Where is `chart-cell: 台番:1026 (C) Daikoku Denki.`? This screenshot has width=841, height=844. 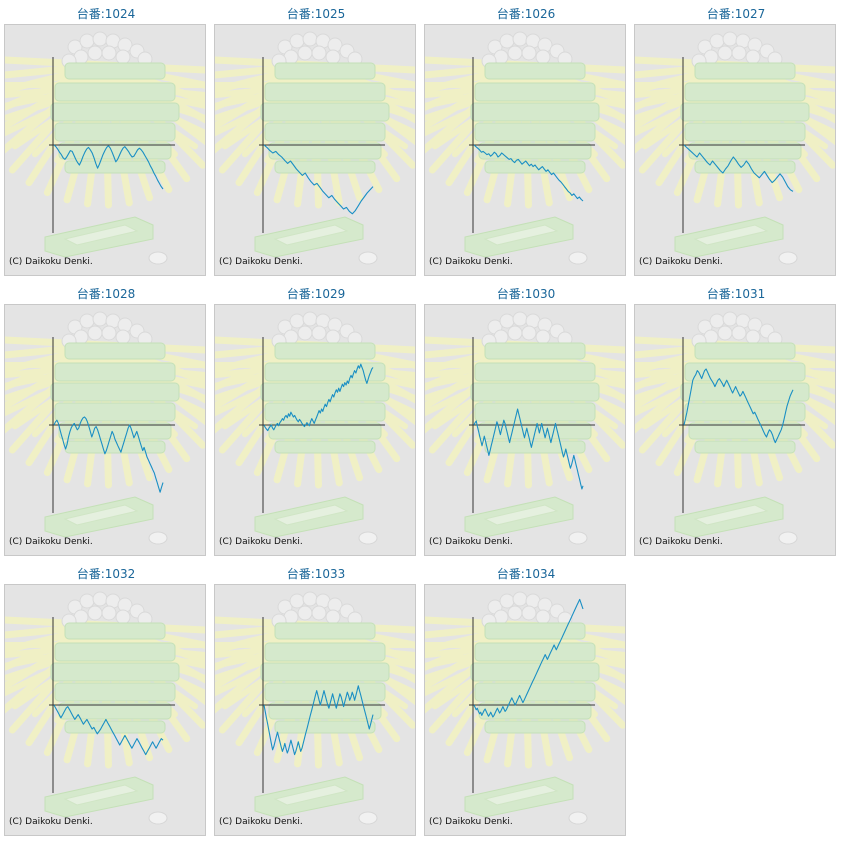 chart-cell: 台番:1026 (C) Daikoku Denki. is located at coordinates (526, 144).